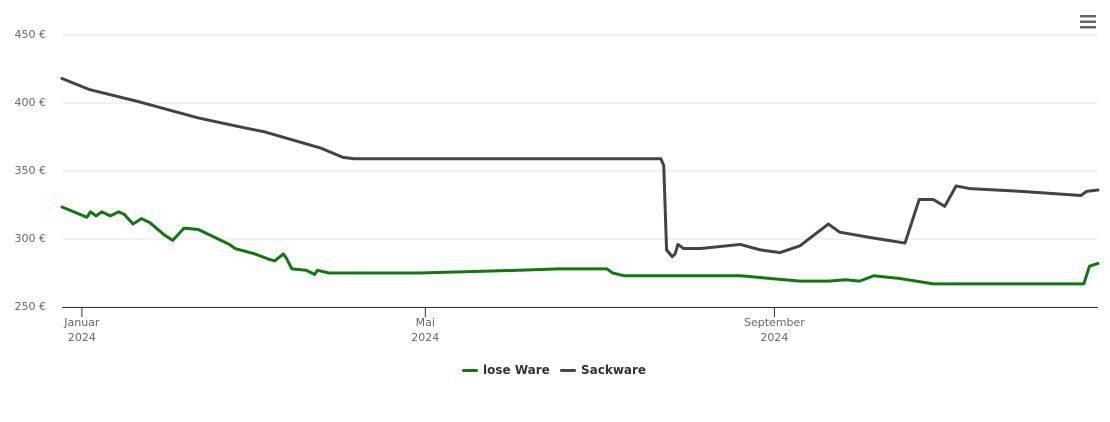  I want to click on x-tick-label: September 2024, so click(774, 330).